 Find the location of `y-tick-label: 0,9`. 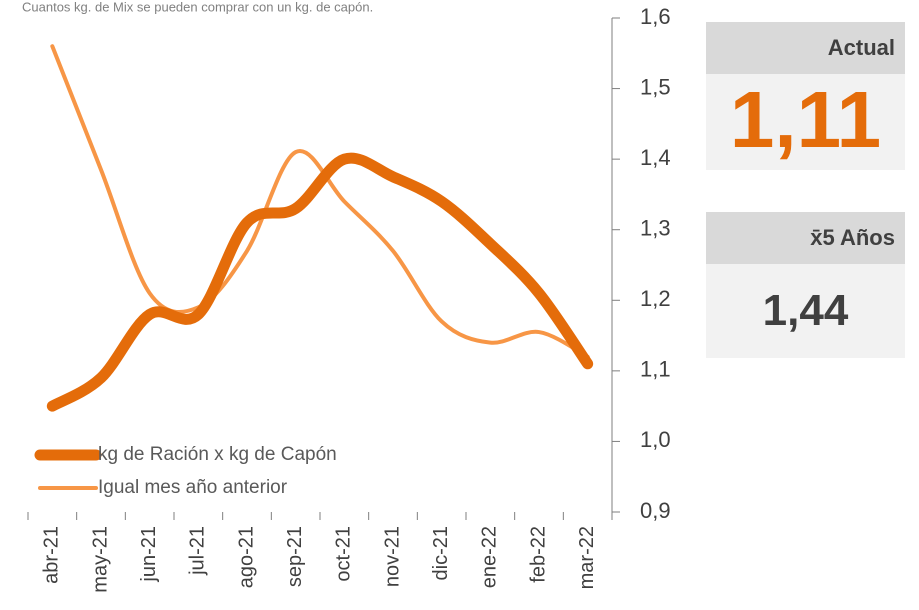

y-tick-label: 0,9 is located at coordinates (655, 510).